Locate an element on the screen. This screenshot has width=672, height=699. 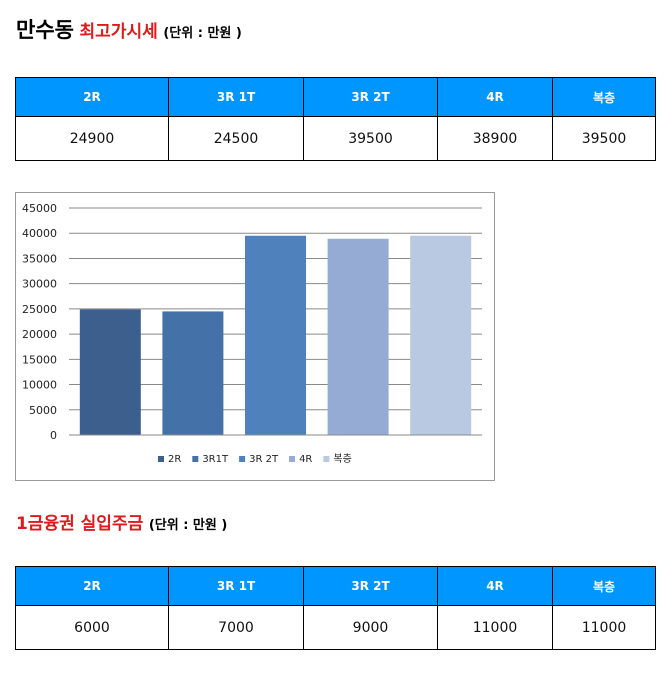
table-row: 24900 24500 39500 38900 39500 is located at coordinates (335, 138).